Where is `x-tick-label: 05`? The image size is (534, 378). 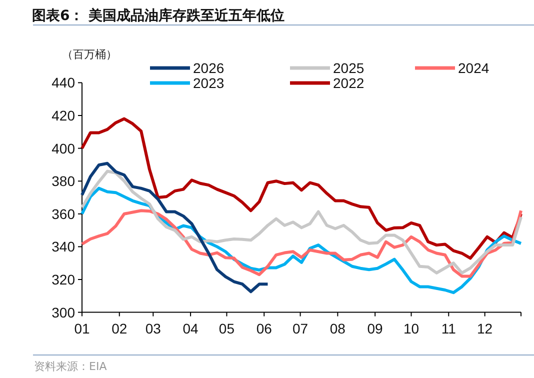
x-tick-label: 05 is located at coordinates (226, 328).